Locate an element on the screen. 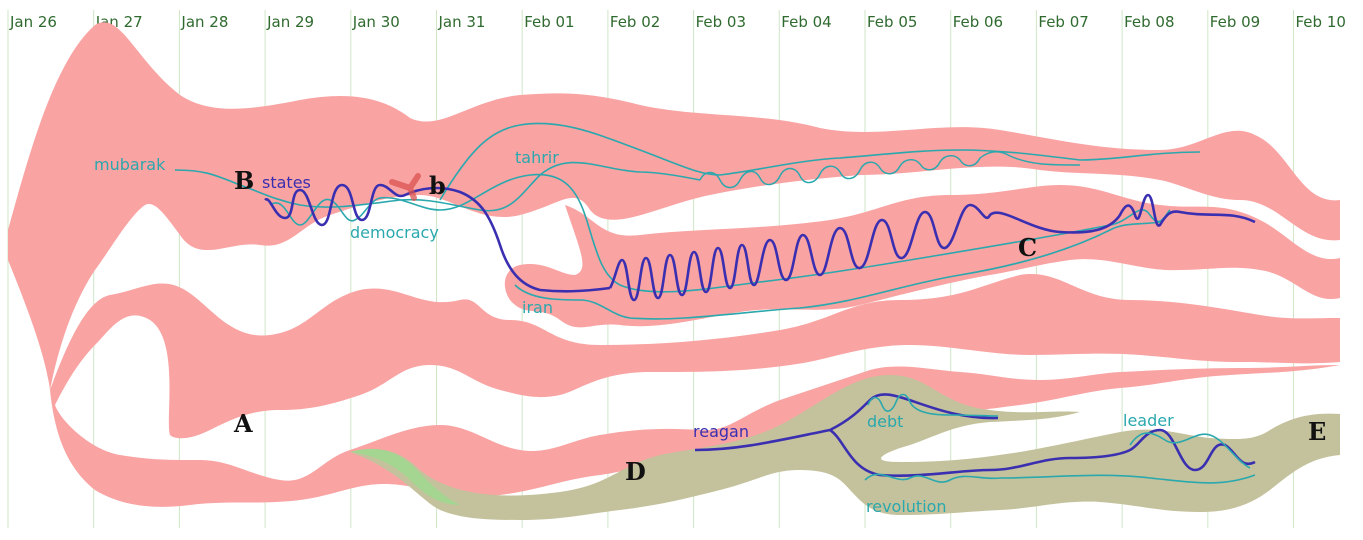 Image resolution: width=1363 pixels, height=540 pixels. topic-label-iran: iran is located at coordinates (537, 307).